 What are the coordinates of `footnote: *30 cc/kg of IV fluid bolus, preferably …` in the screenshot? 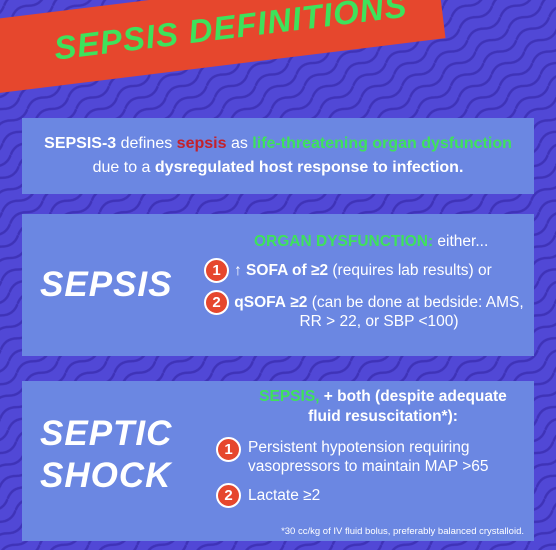 It's located at (402, 531).